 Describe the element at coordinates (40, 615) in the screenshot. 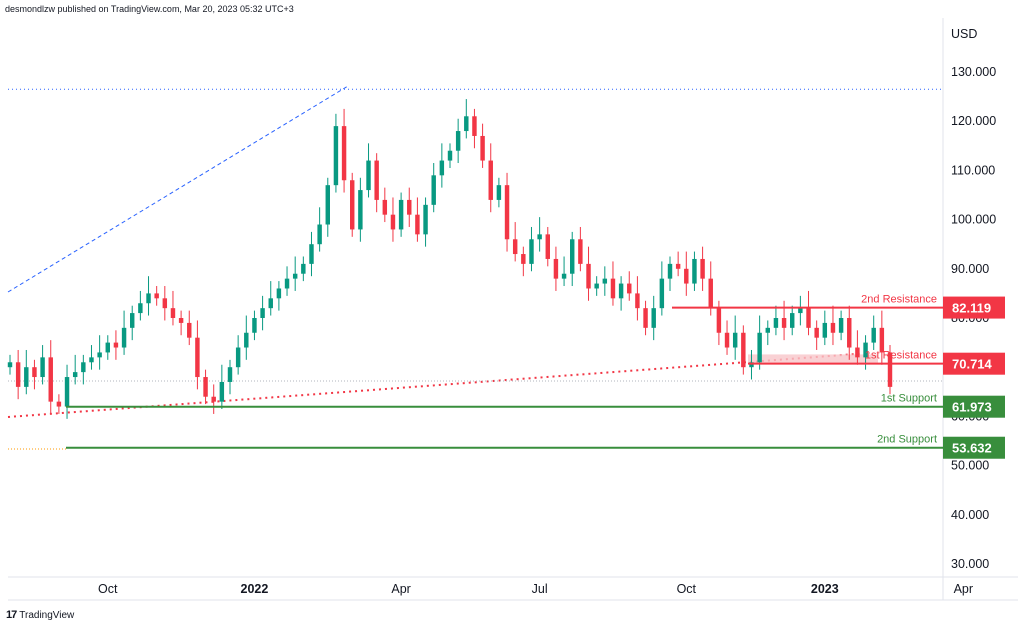

I see `tradingview-footer: 17 TradingView` at that location.